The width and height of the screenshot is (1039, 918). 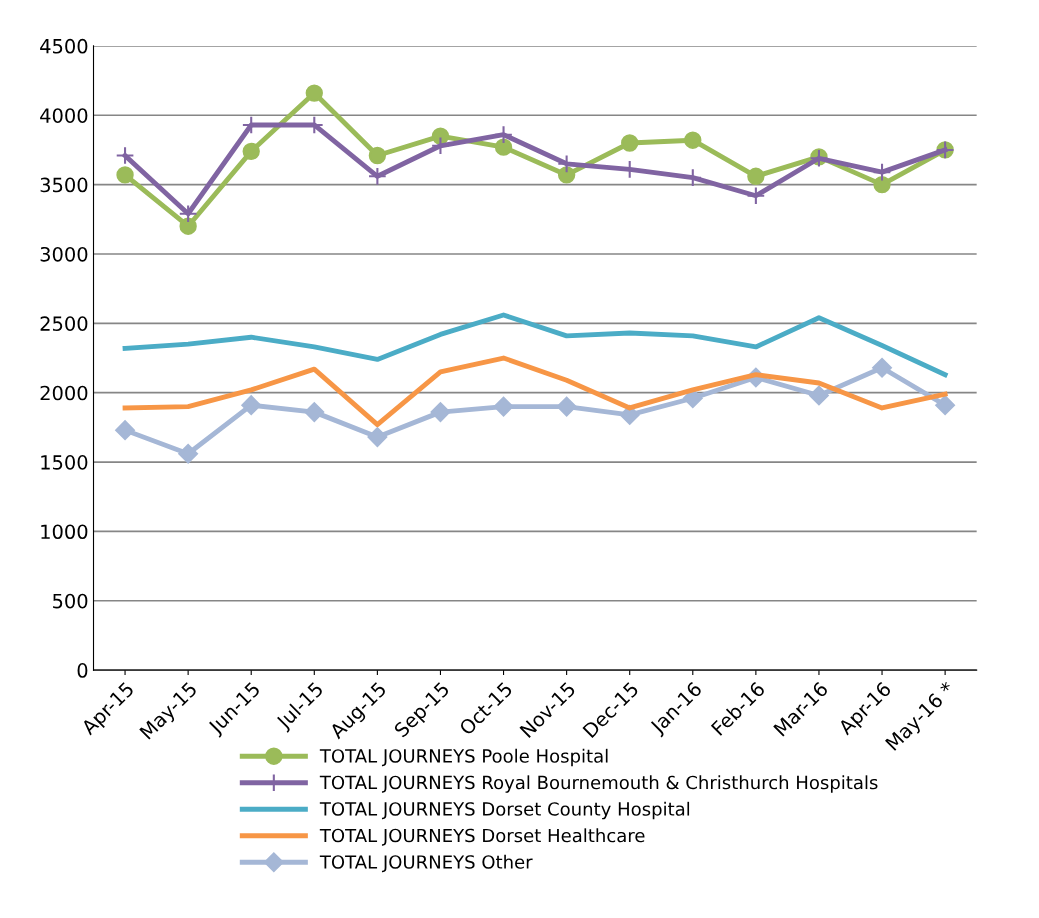 I want to click on legend-label: TOTAL JOURNEYS Royal Bournemouth & Christhurch Hospitals, so click(x=598, y=784).